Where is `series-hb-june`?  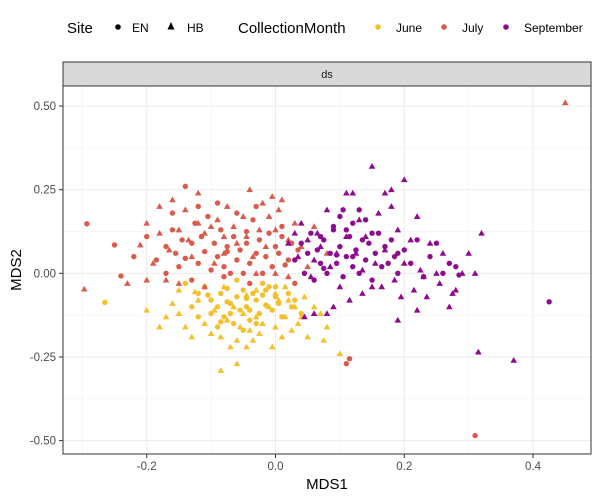
series-hb-june is located at coordinates (243, 328).